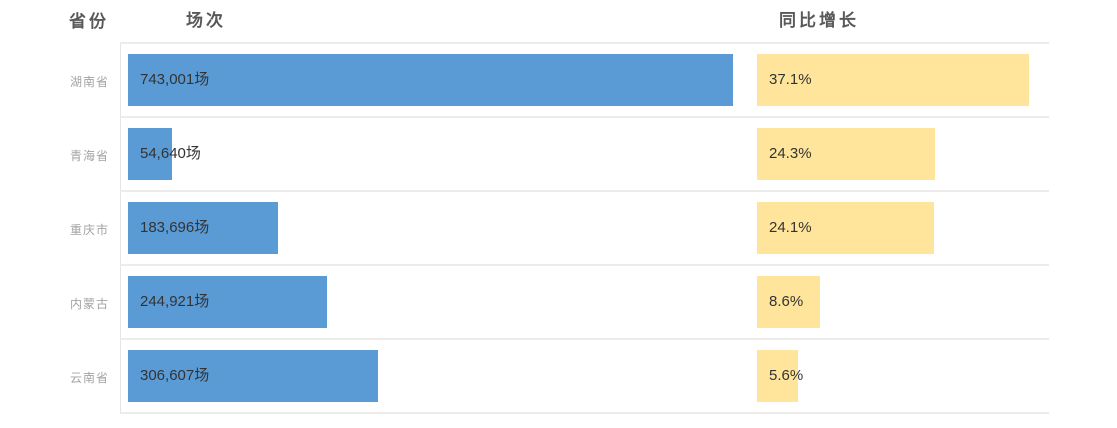 Image resolution: width=1117 pixels, height=428 pixels. What do you see at coordinates (89, 21) in the screenshot?
I see `column-header-province: 省份` at bounding box center [89, 21].